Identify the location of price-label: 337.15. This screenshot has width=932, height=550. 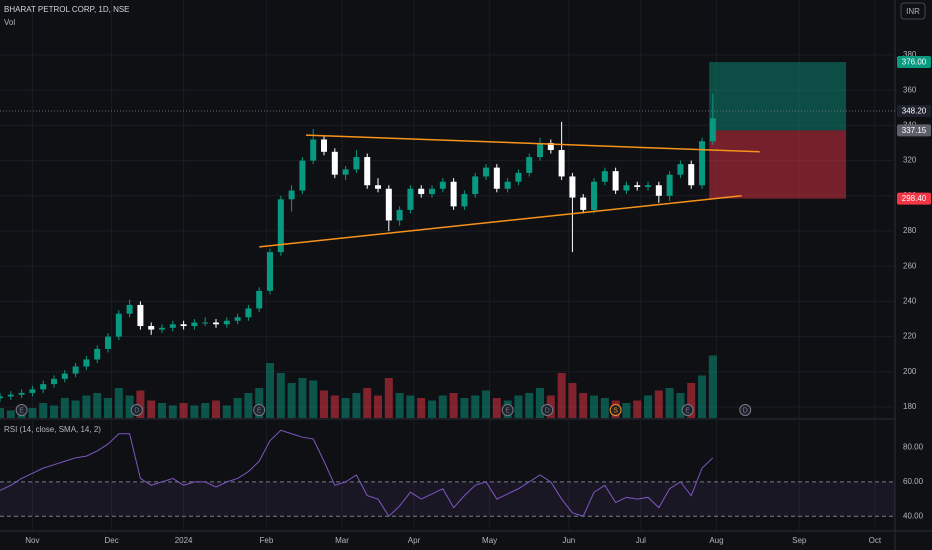
(914, 130).